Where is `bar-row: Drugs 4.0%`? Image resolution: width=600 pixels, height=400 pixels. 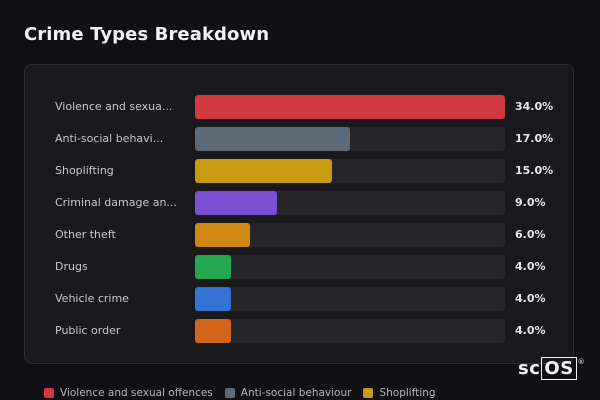
bar-row: Drugs 4.0% is located at coordinates (299, 267).